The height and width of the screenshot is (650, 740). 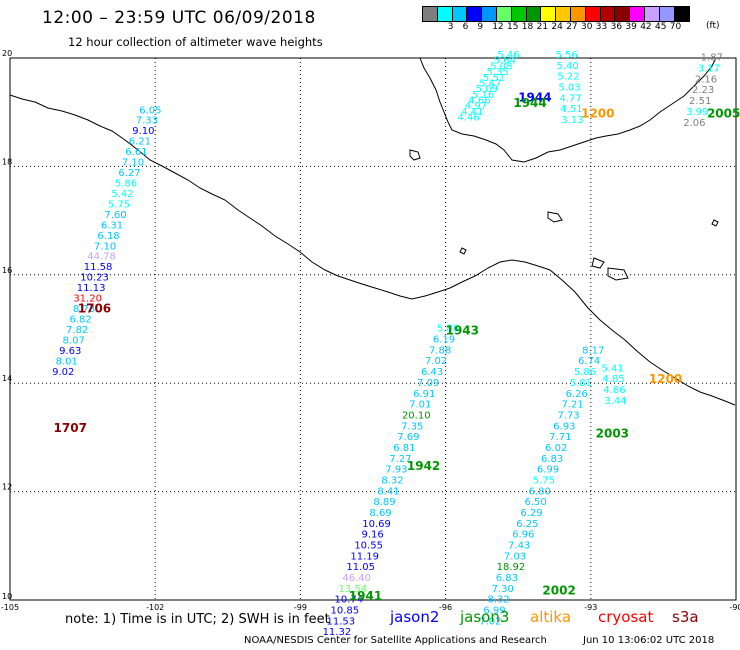 What do you see at coordinates (694, 123) in the screenshot?
I see `wave-height-value: 2.06` at bounding box center [694, 123].